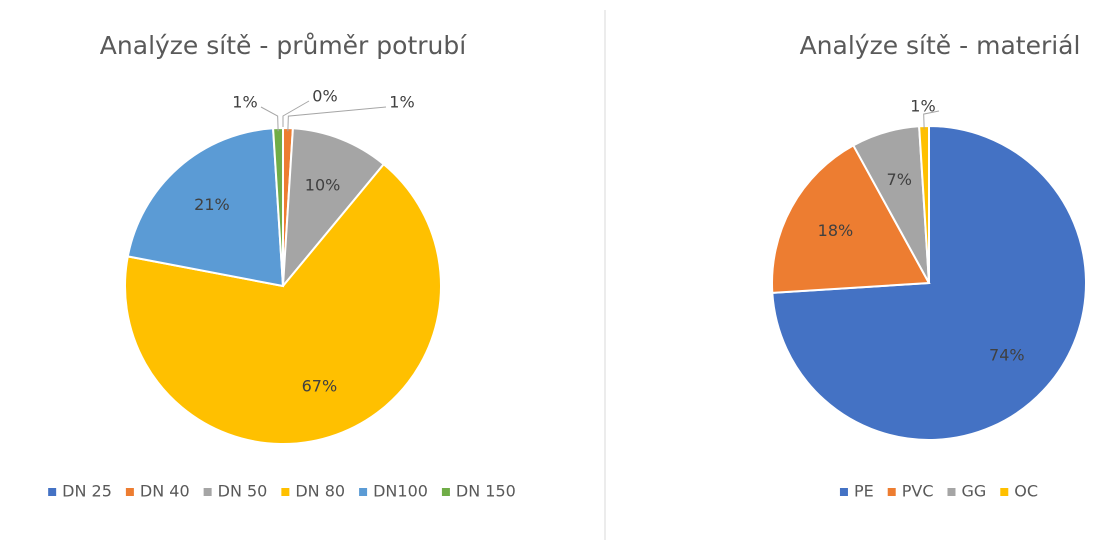  What do you see at coordinates (320, 491) in the screenshot?
I see `legend-label: DN 80` at bounding box center [320, 491].